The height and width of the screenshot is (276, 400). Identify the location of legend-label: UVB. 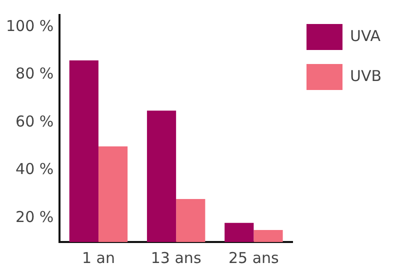
(366, 75).